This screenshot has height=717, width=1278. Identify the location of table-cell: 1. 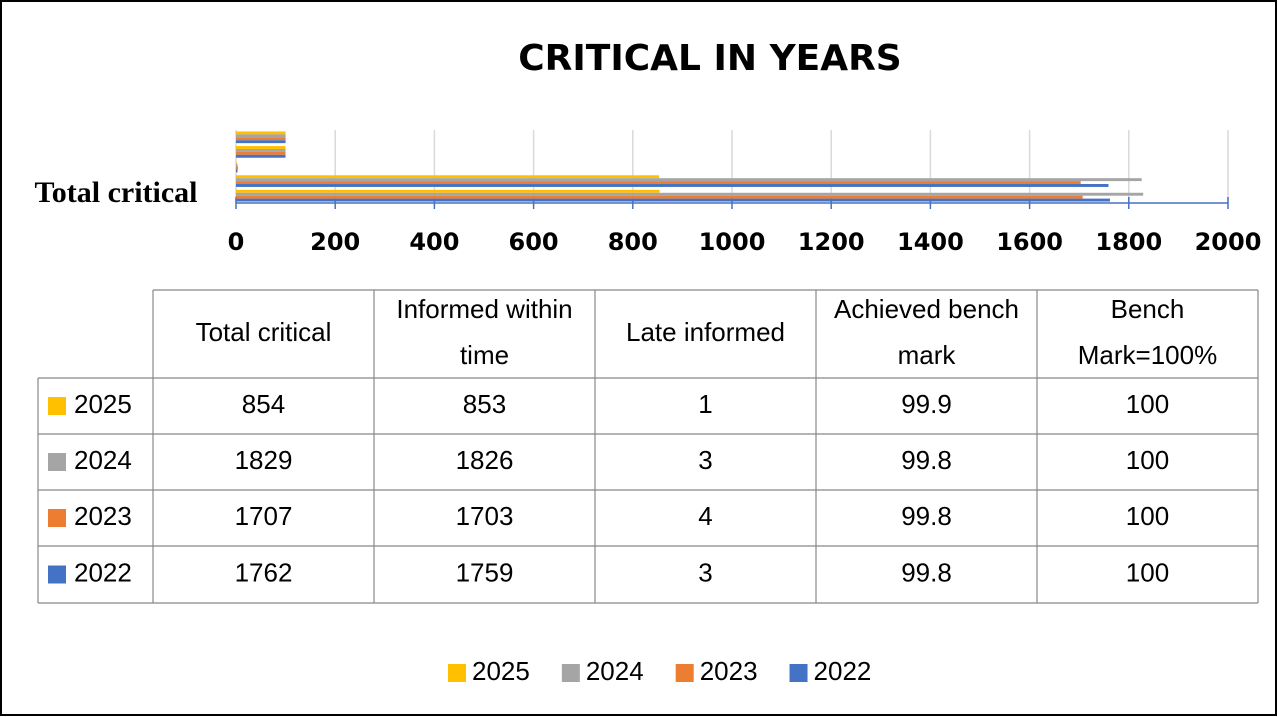
(705, 404).